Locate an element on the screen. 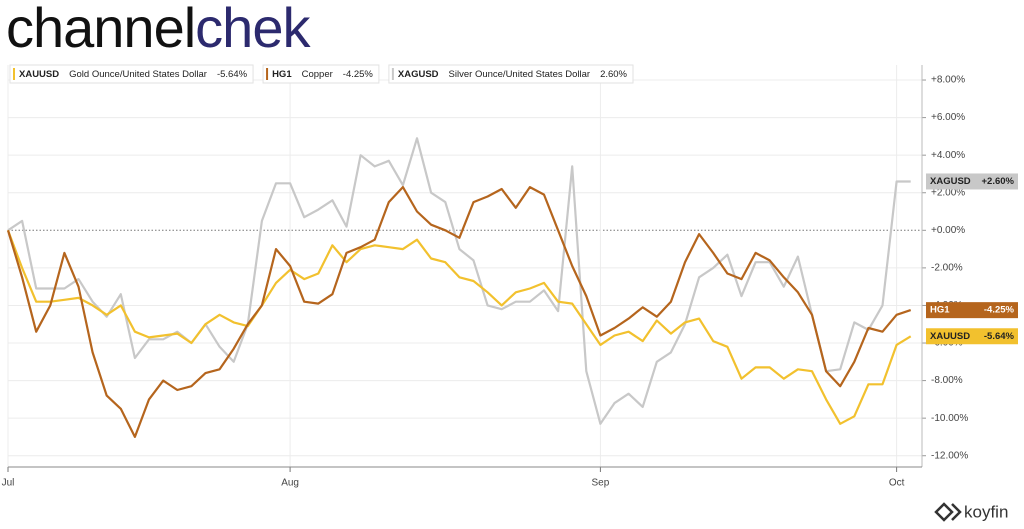  x-tick-label: Oct is located at coordinates (897, 483).